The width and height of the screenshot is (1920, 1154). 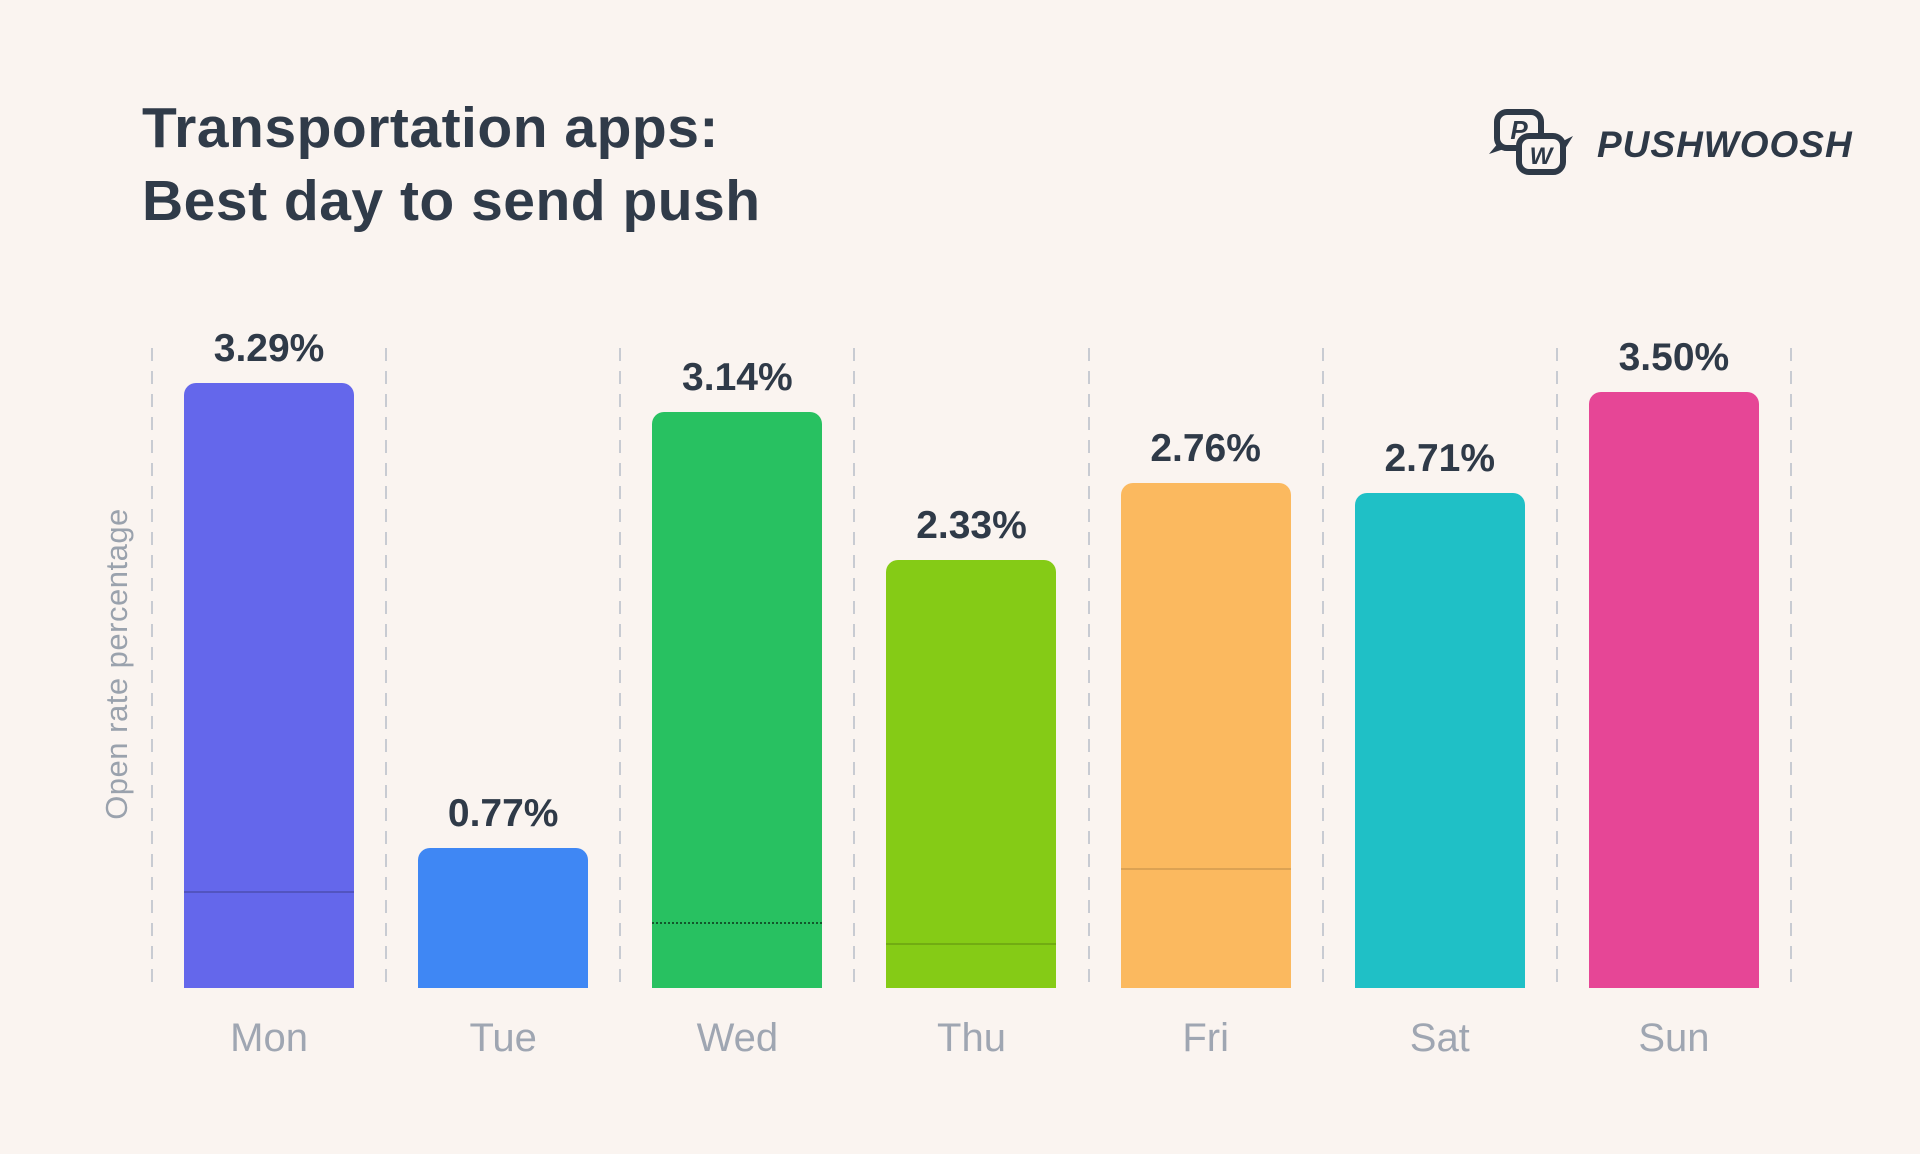 I want to click on pushwoosh-logo: P W PUSHWOOSH, so click(x=1668, y=145).